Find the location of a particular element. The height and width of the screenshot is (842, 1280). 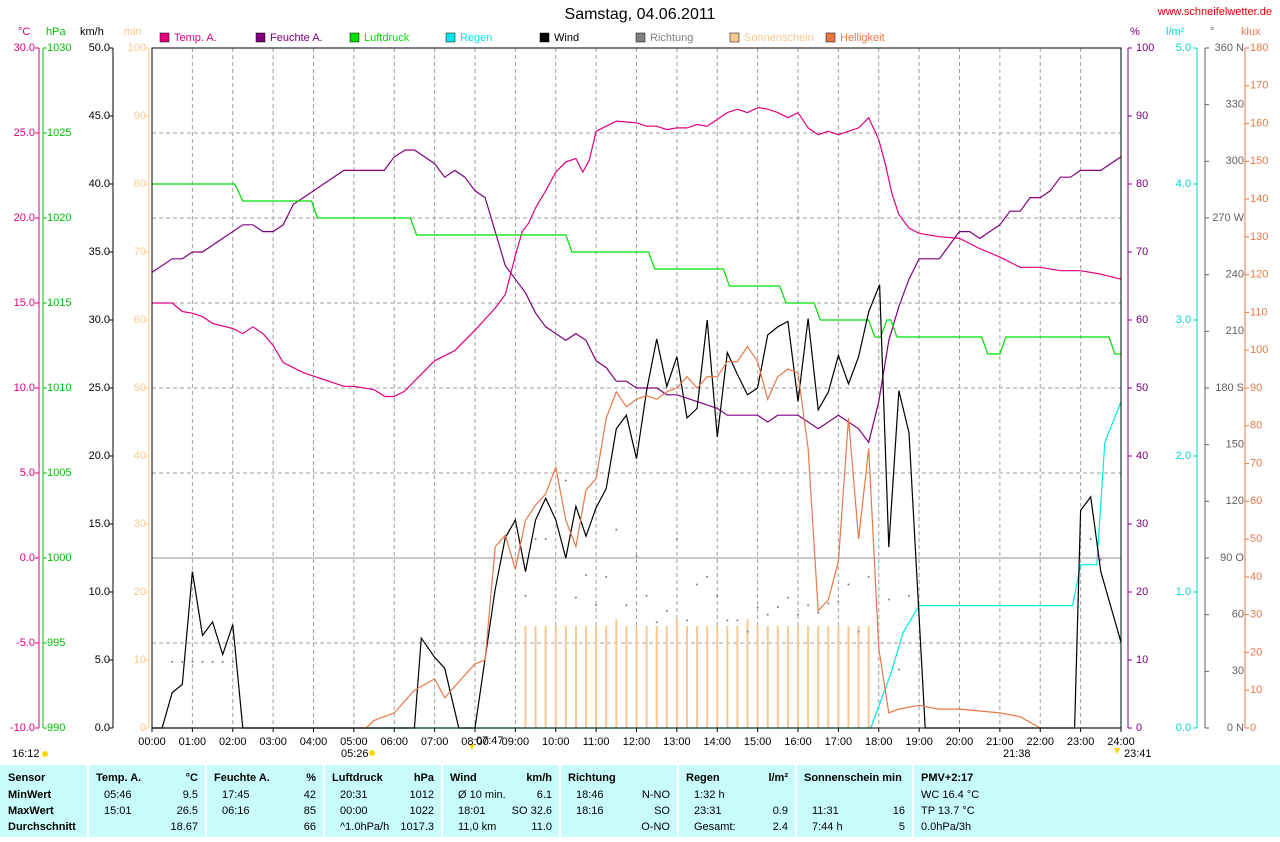

y-tick-label: 1025 is located at coordinates (59, 133).